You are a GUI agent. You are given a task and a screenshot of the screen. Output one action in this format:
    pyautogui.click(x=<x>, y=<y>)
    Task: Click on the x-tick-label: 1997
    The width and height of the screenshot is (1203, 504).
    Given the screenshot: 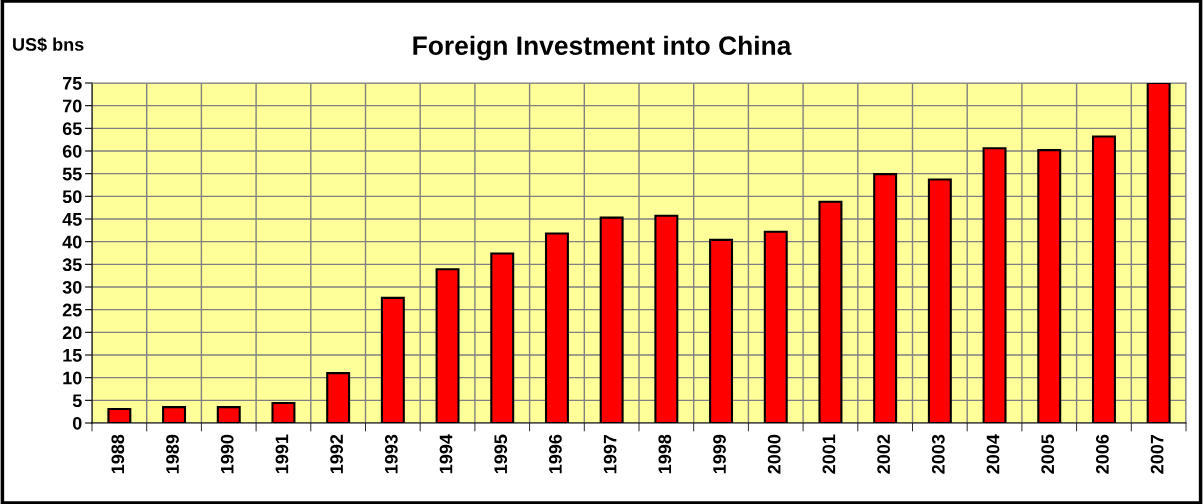 What is the action you would take?
    pyautogui.click(x=610, y=454)
    